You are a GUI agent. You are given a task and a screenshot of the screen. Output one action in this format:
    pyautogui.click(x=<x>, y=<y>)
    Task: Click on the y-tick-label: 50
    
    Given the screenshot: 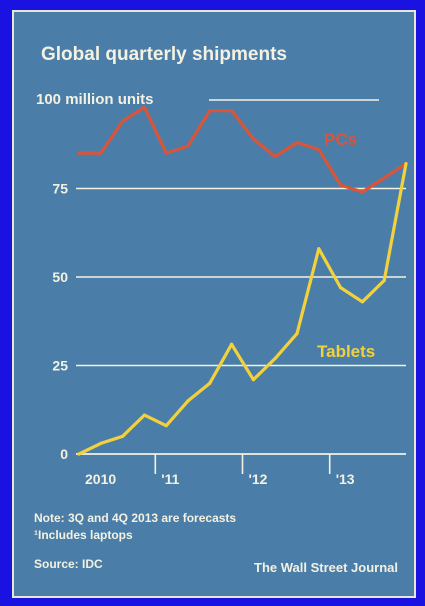 What is the action you would take?
    pyautogui.click(x=60, y=277)
    